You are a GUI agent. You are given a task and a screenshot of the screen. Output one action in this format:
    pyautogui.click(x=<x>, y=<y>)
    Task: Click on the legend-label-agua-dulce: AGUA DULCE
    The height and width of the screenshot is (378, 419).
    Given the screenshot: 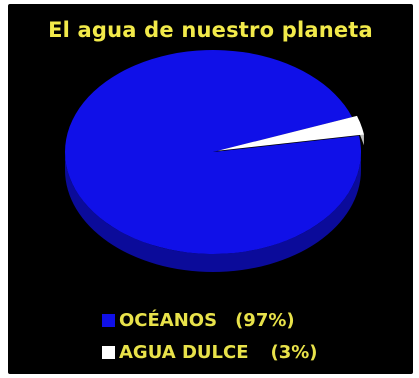 What is the action you would take?
    pyautogui.click(x=184, y=352)
    